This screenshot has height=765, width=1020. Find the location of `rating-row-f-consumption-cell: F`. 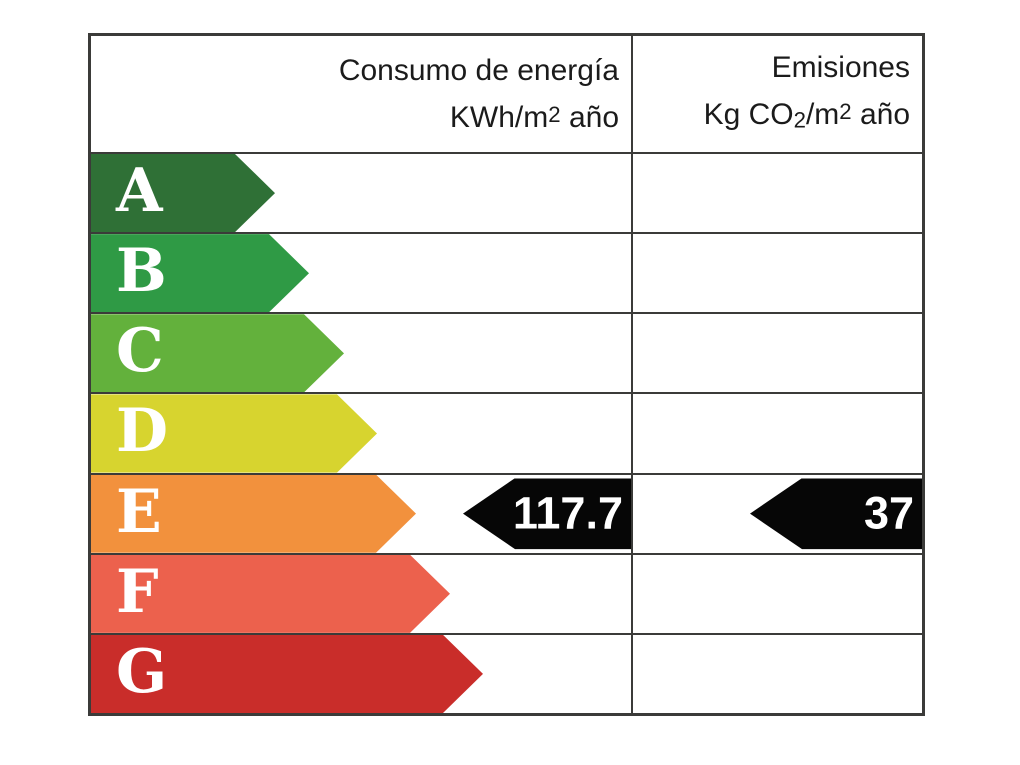

rating-row-f-consumption-cell: F is located at coordinates (362, 593).